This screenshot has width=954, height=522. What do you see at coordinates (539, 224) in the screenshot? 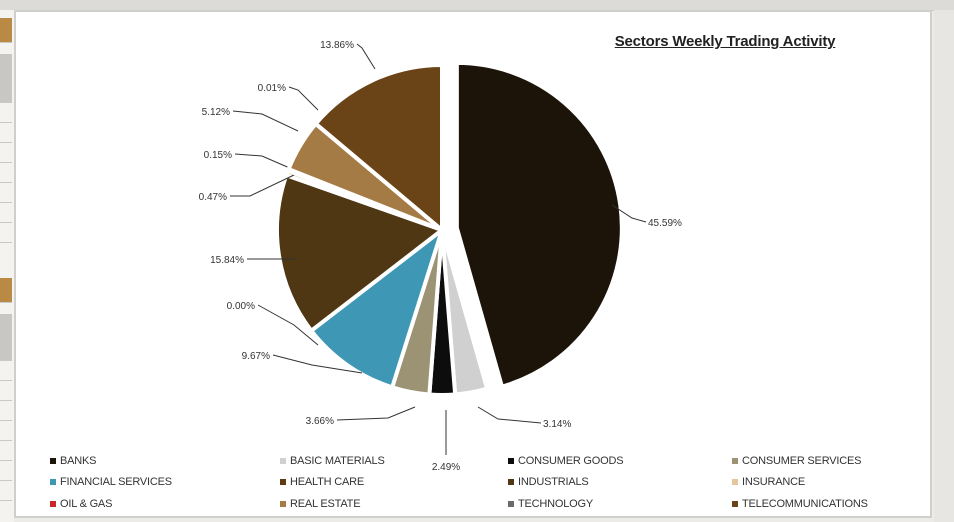
I see `pie-slice-banks` at bounding box center [539, 224].